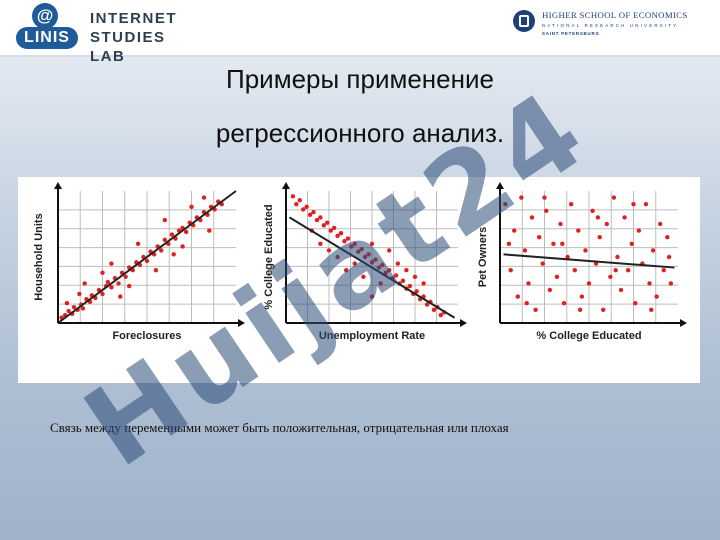  Describe the element at coordinates (615, 15) in the screenshot. I see `hse-name: HIGHER SCHOOL OF ECONOMICS` at that location.